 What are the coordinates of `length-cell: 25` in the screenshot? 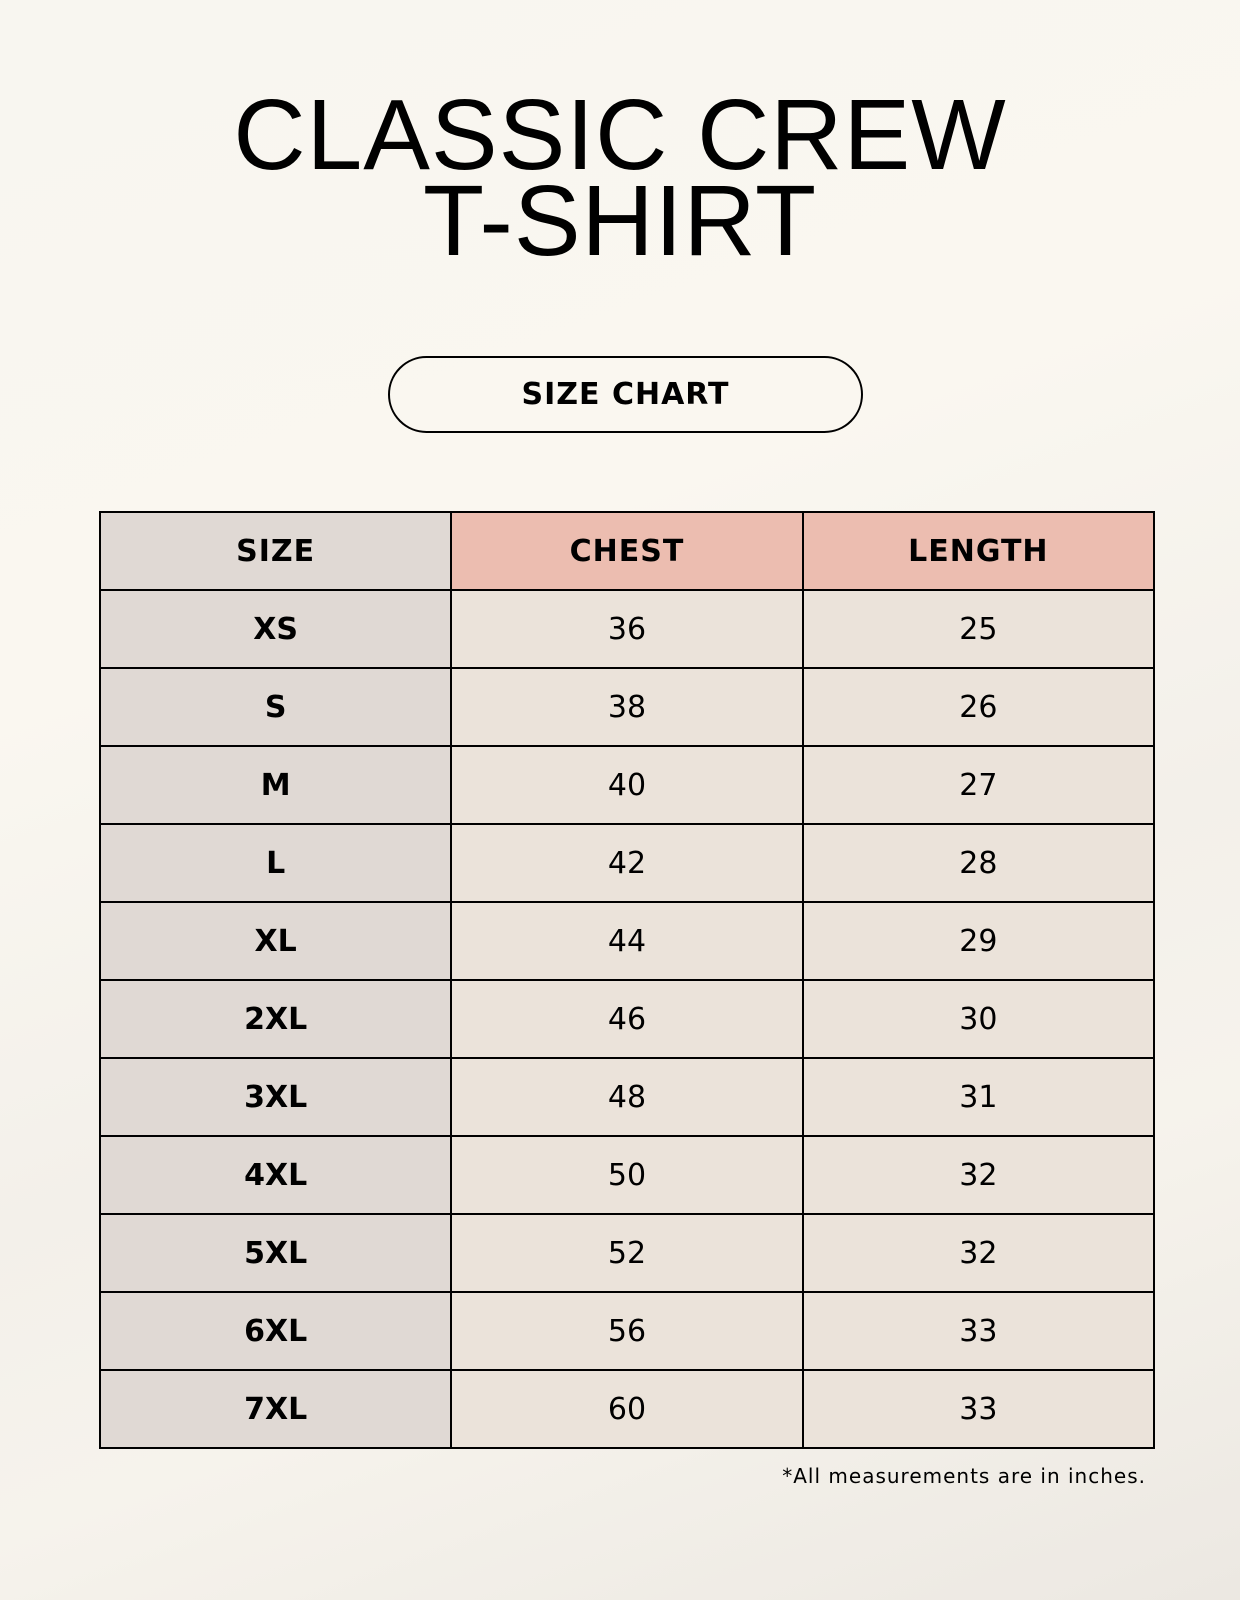 It's located at (978, 629).